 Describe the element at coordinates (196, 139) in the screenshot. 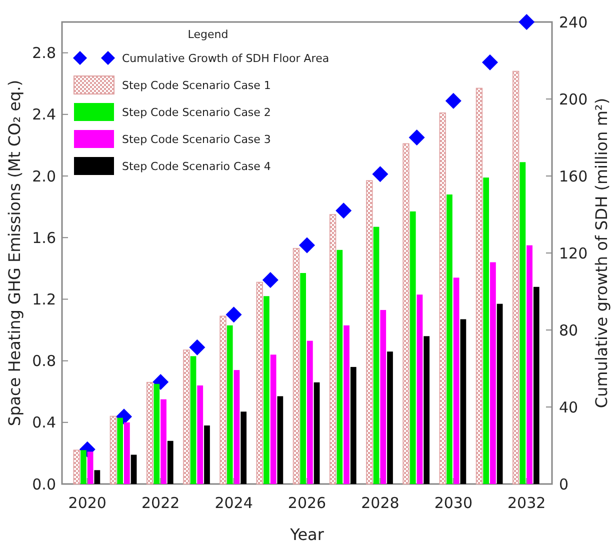

I see `legend-label: Step Code Scenario Case 3` at that location.